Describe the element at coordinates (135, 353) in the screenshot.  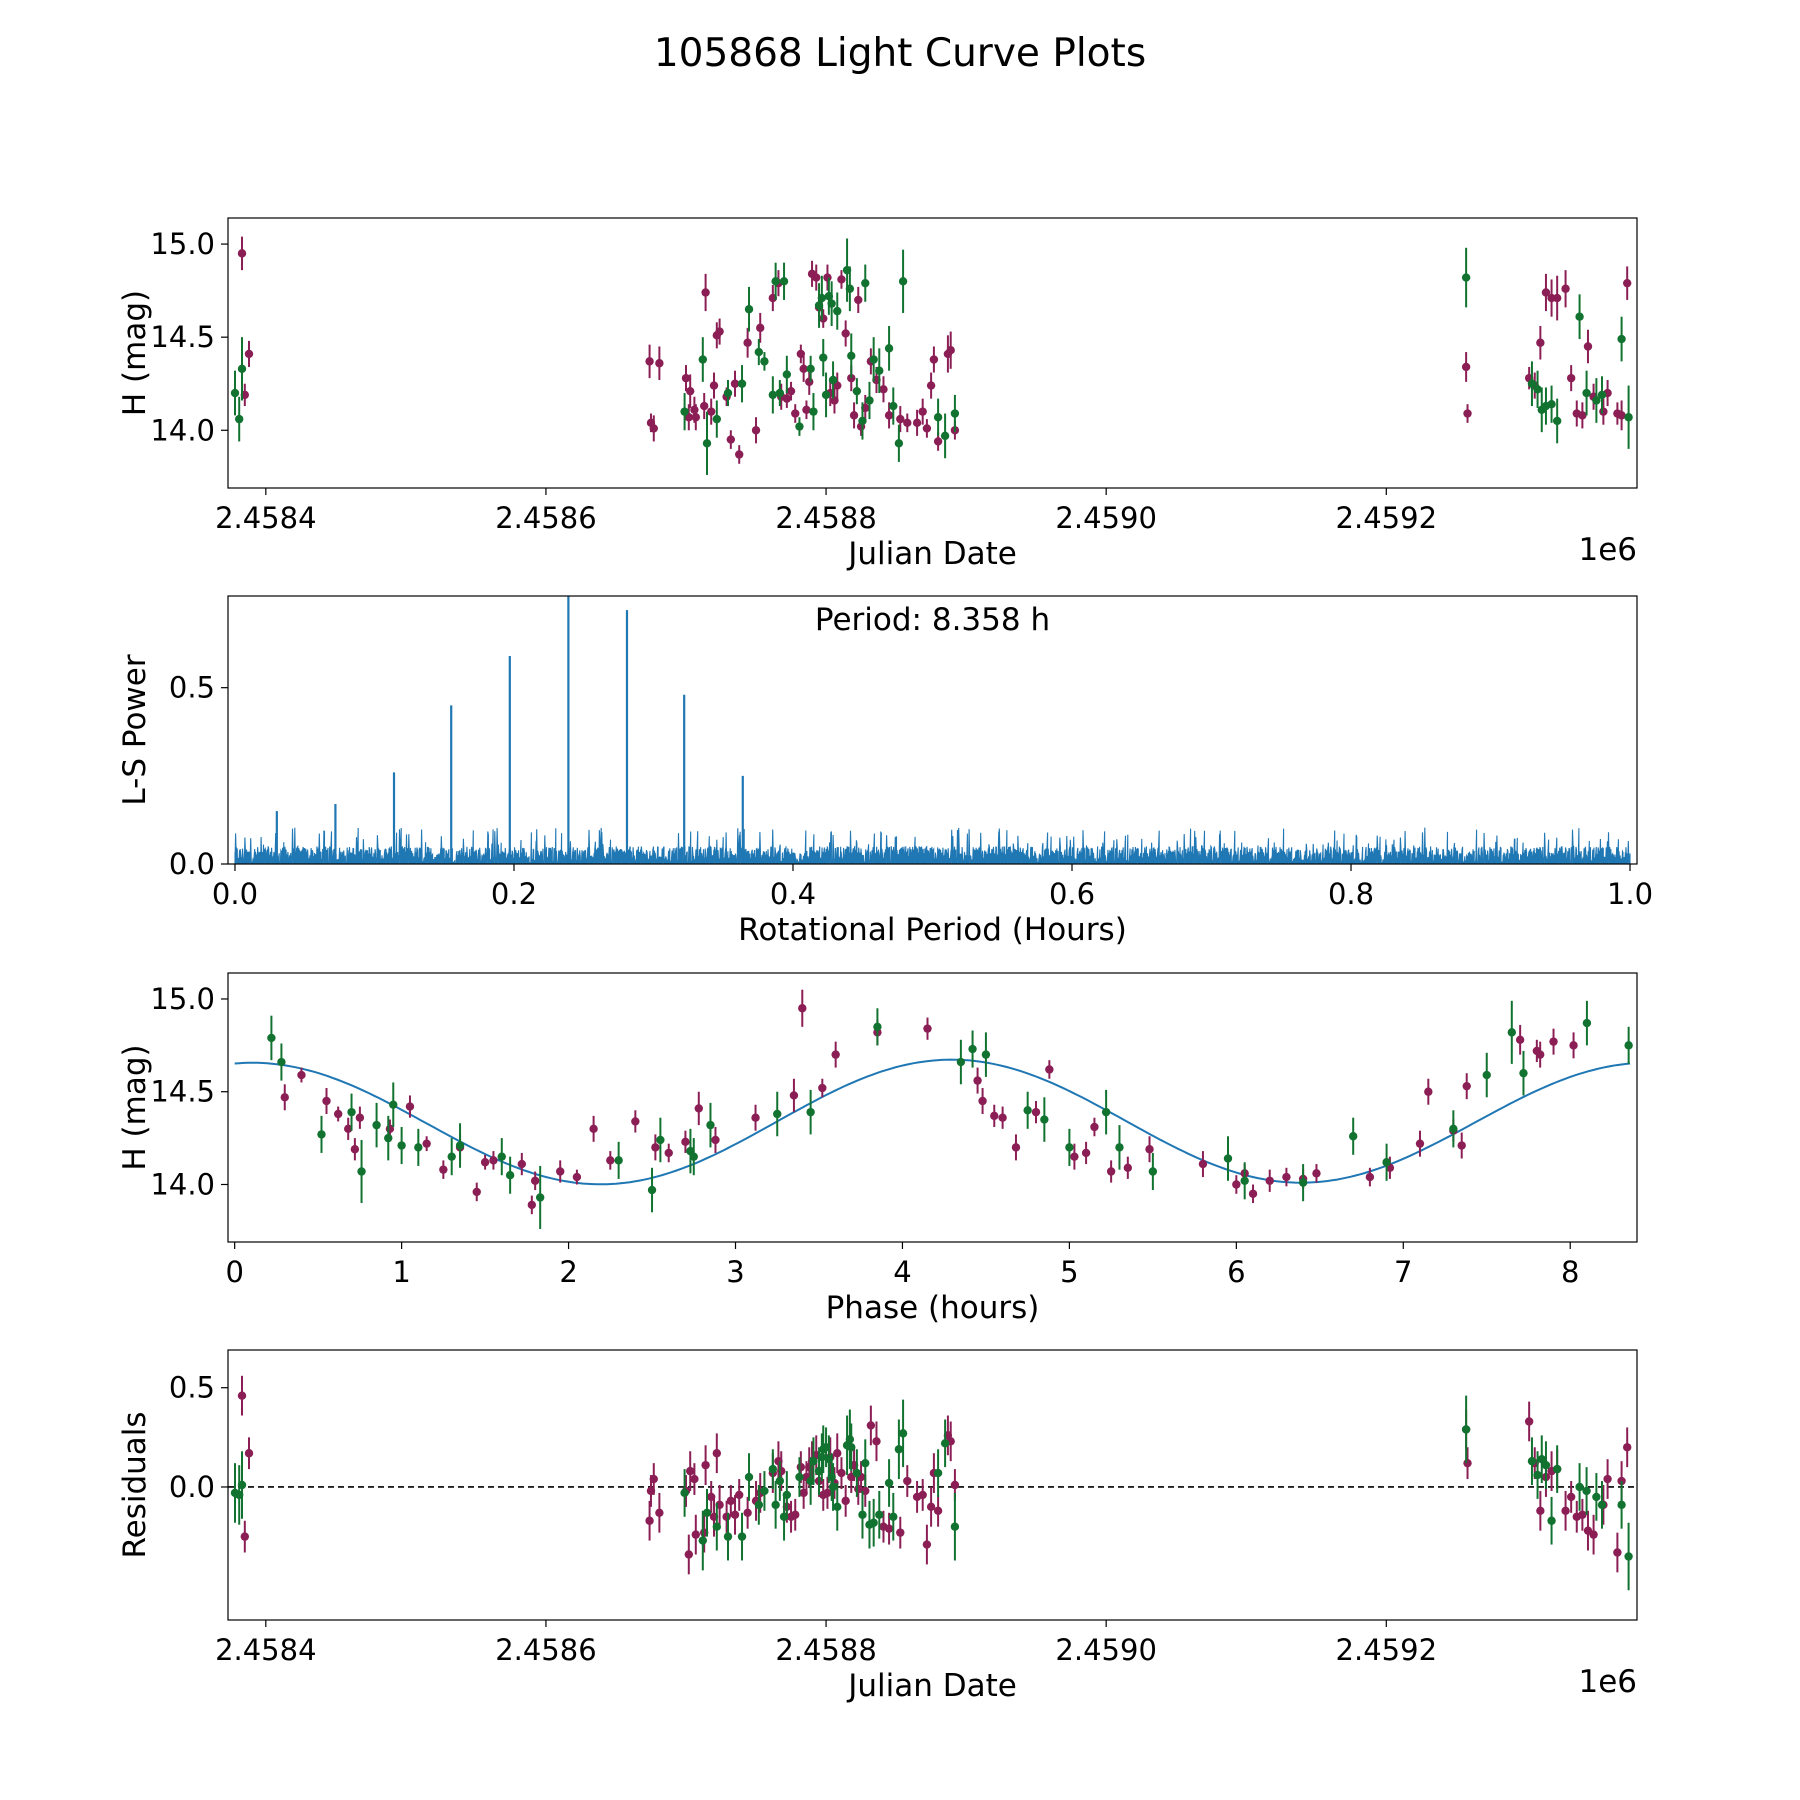
I see `y-axis-label: H (mag)` at that location.